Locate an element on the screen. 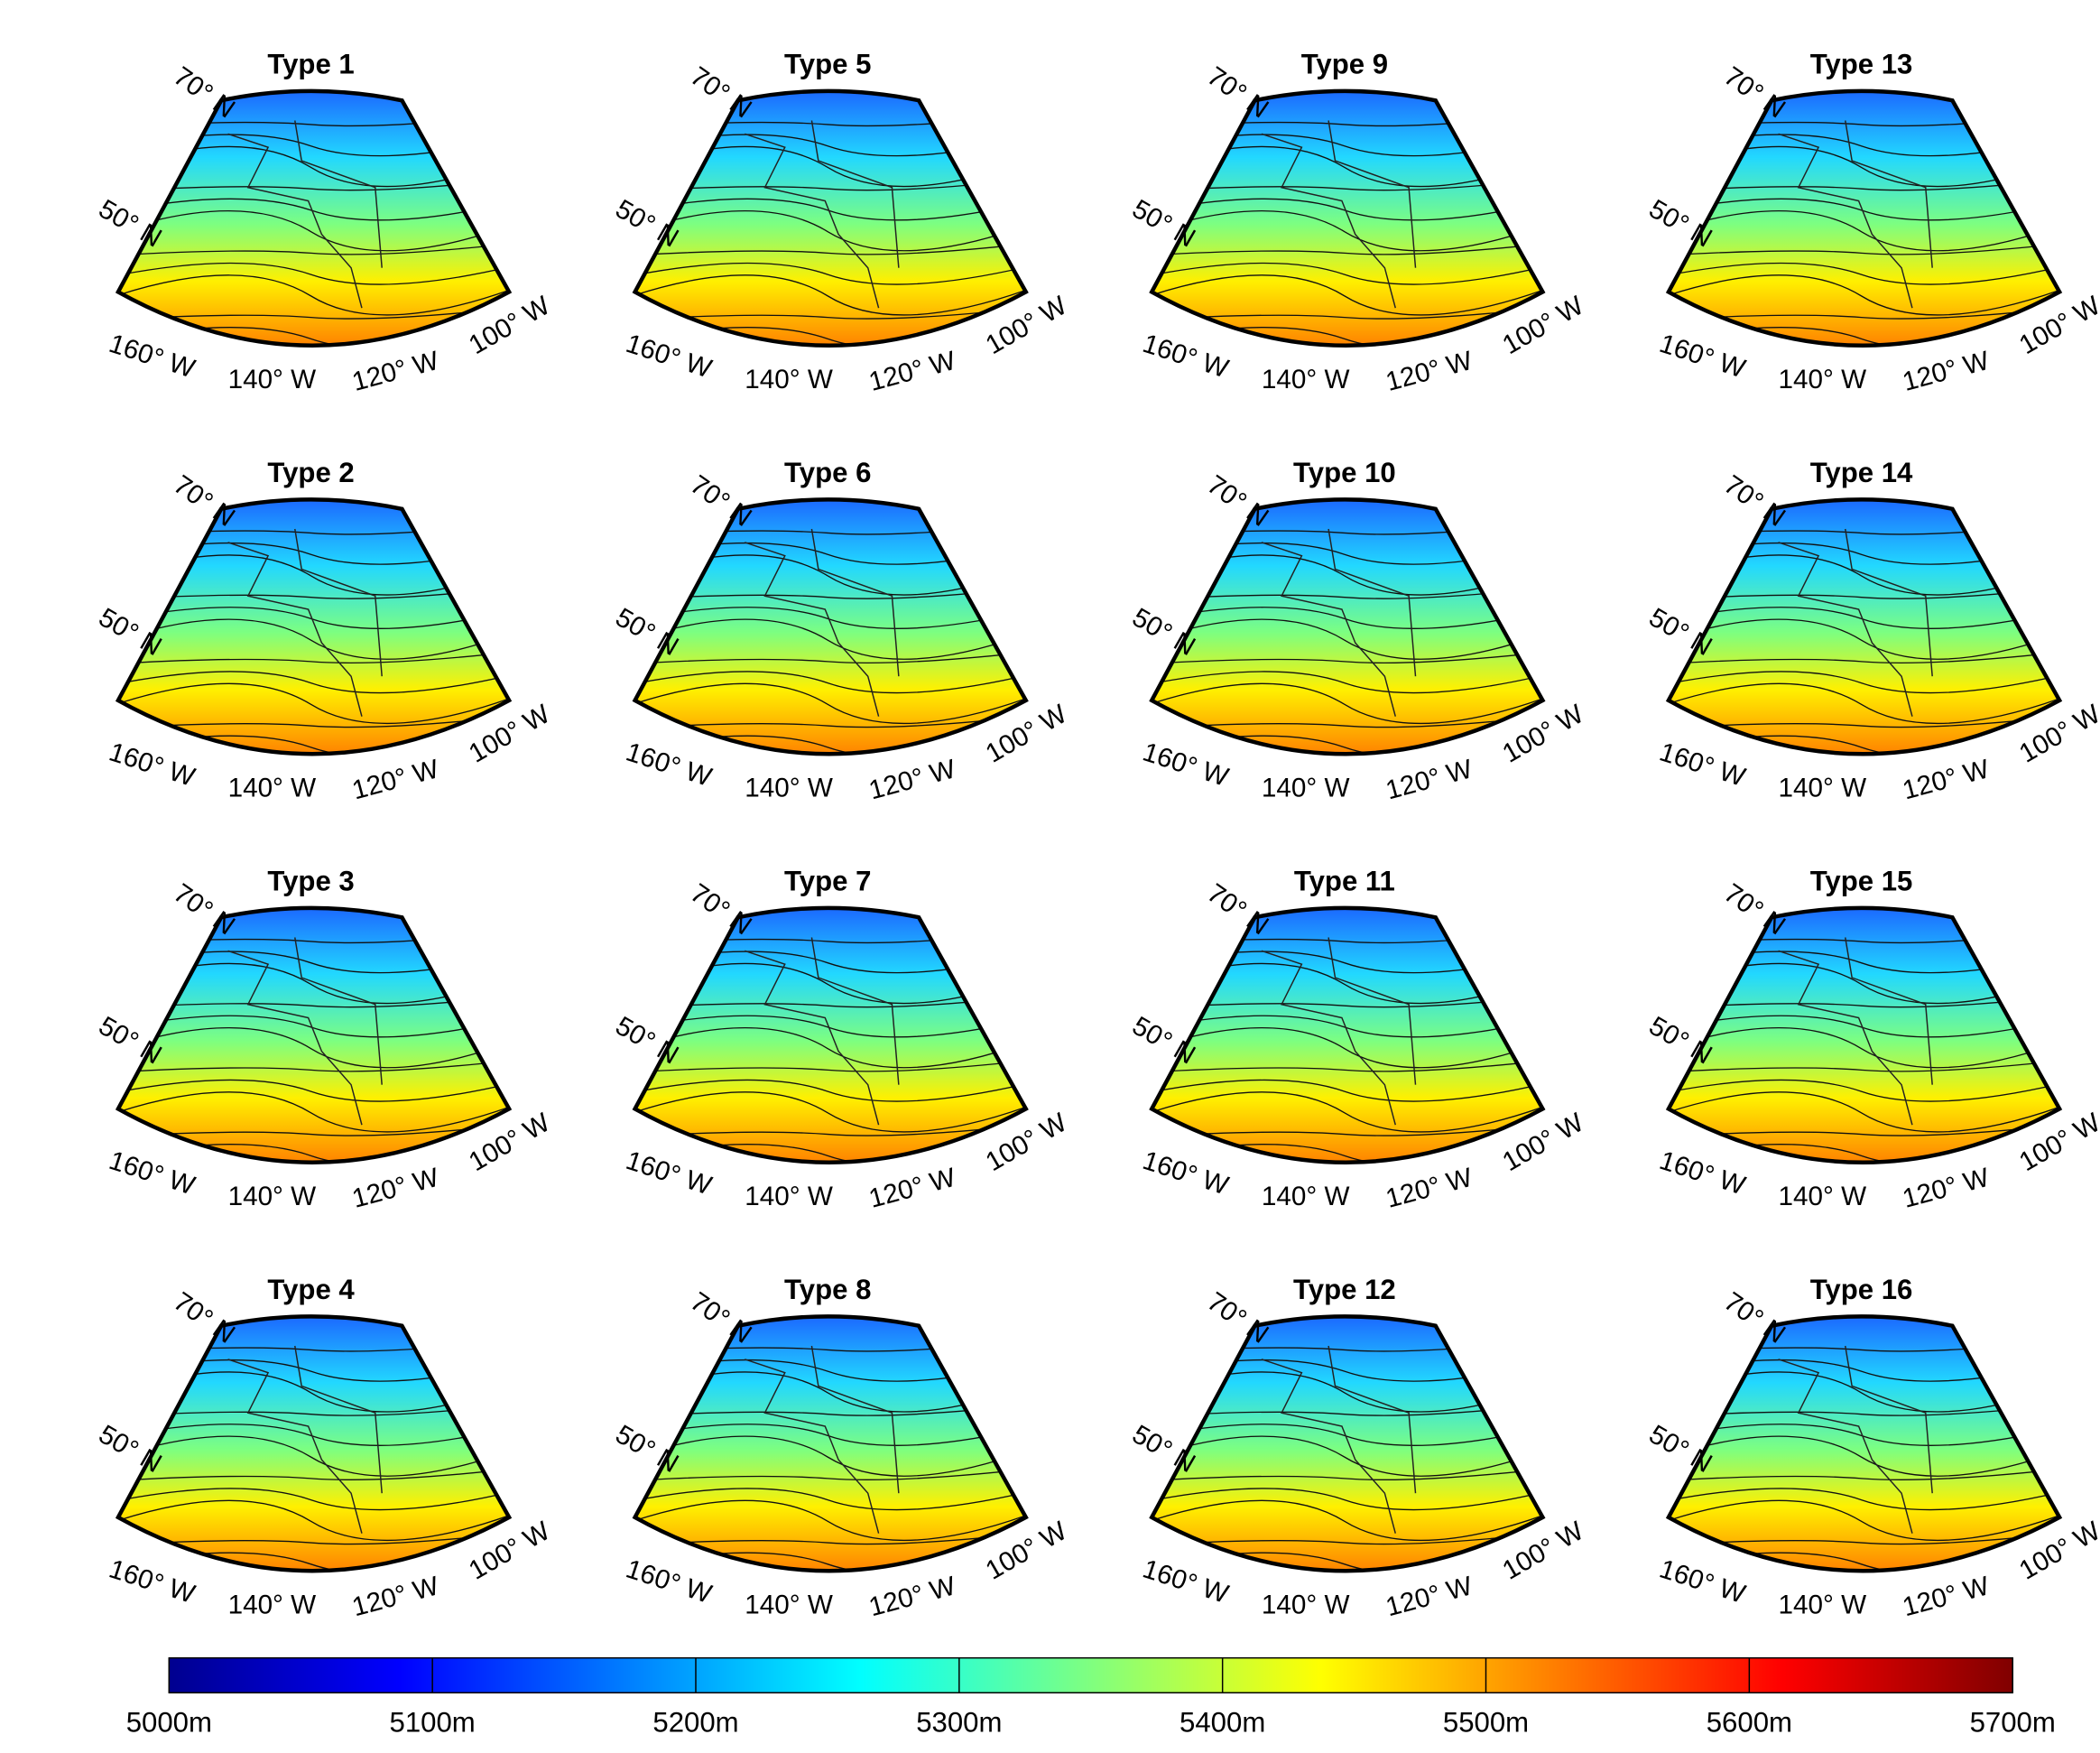 The height and width of the screenshot is (1753, 2100). colorbar-label: 5000m is located at coordinates (169, 1722).